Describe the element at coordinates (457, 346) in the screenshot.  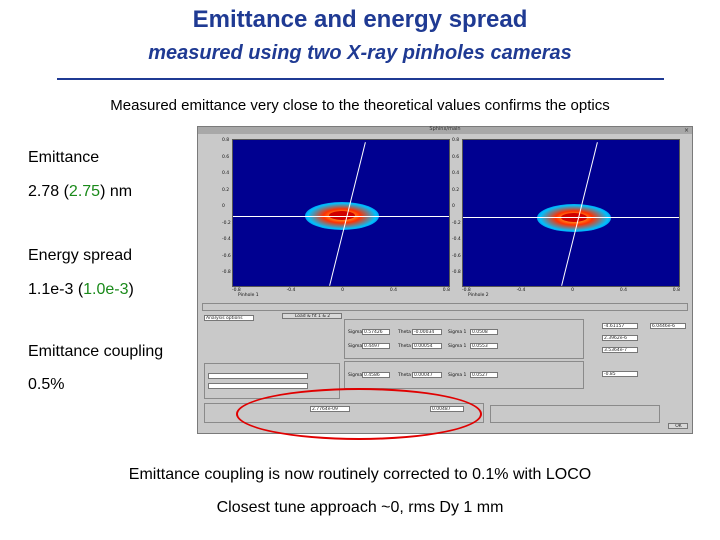
I see `fit-row2-sigma1-label: Sigma 1` at that location.